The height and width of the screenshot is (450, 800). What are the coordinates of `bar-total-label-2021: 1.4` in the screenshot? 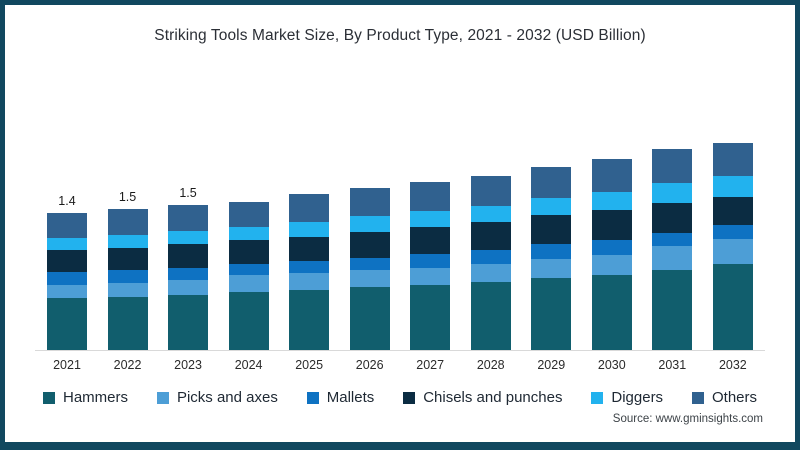 It's located at (67, 201).